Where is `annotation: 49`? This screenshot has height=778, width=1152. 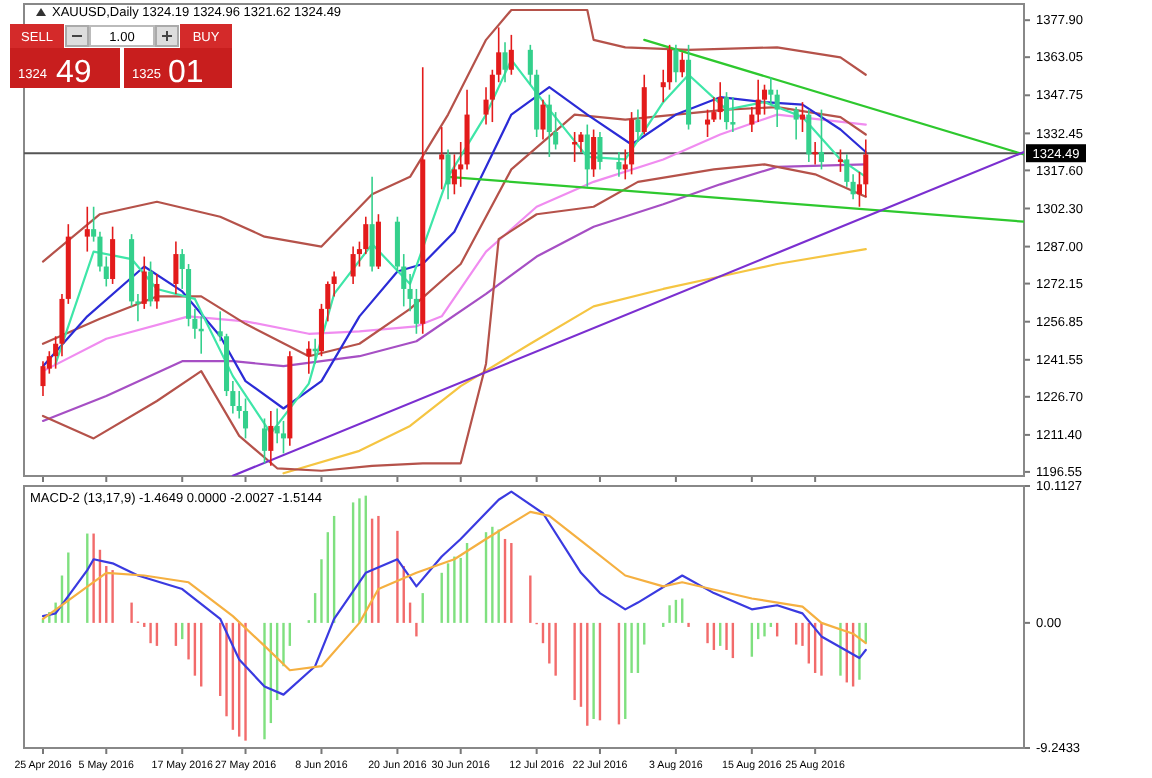 annotation: 49 is located at coordinates (74, 73).